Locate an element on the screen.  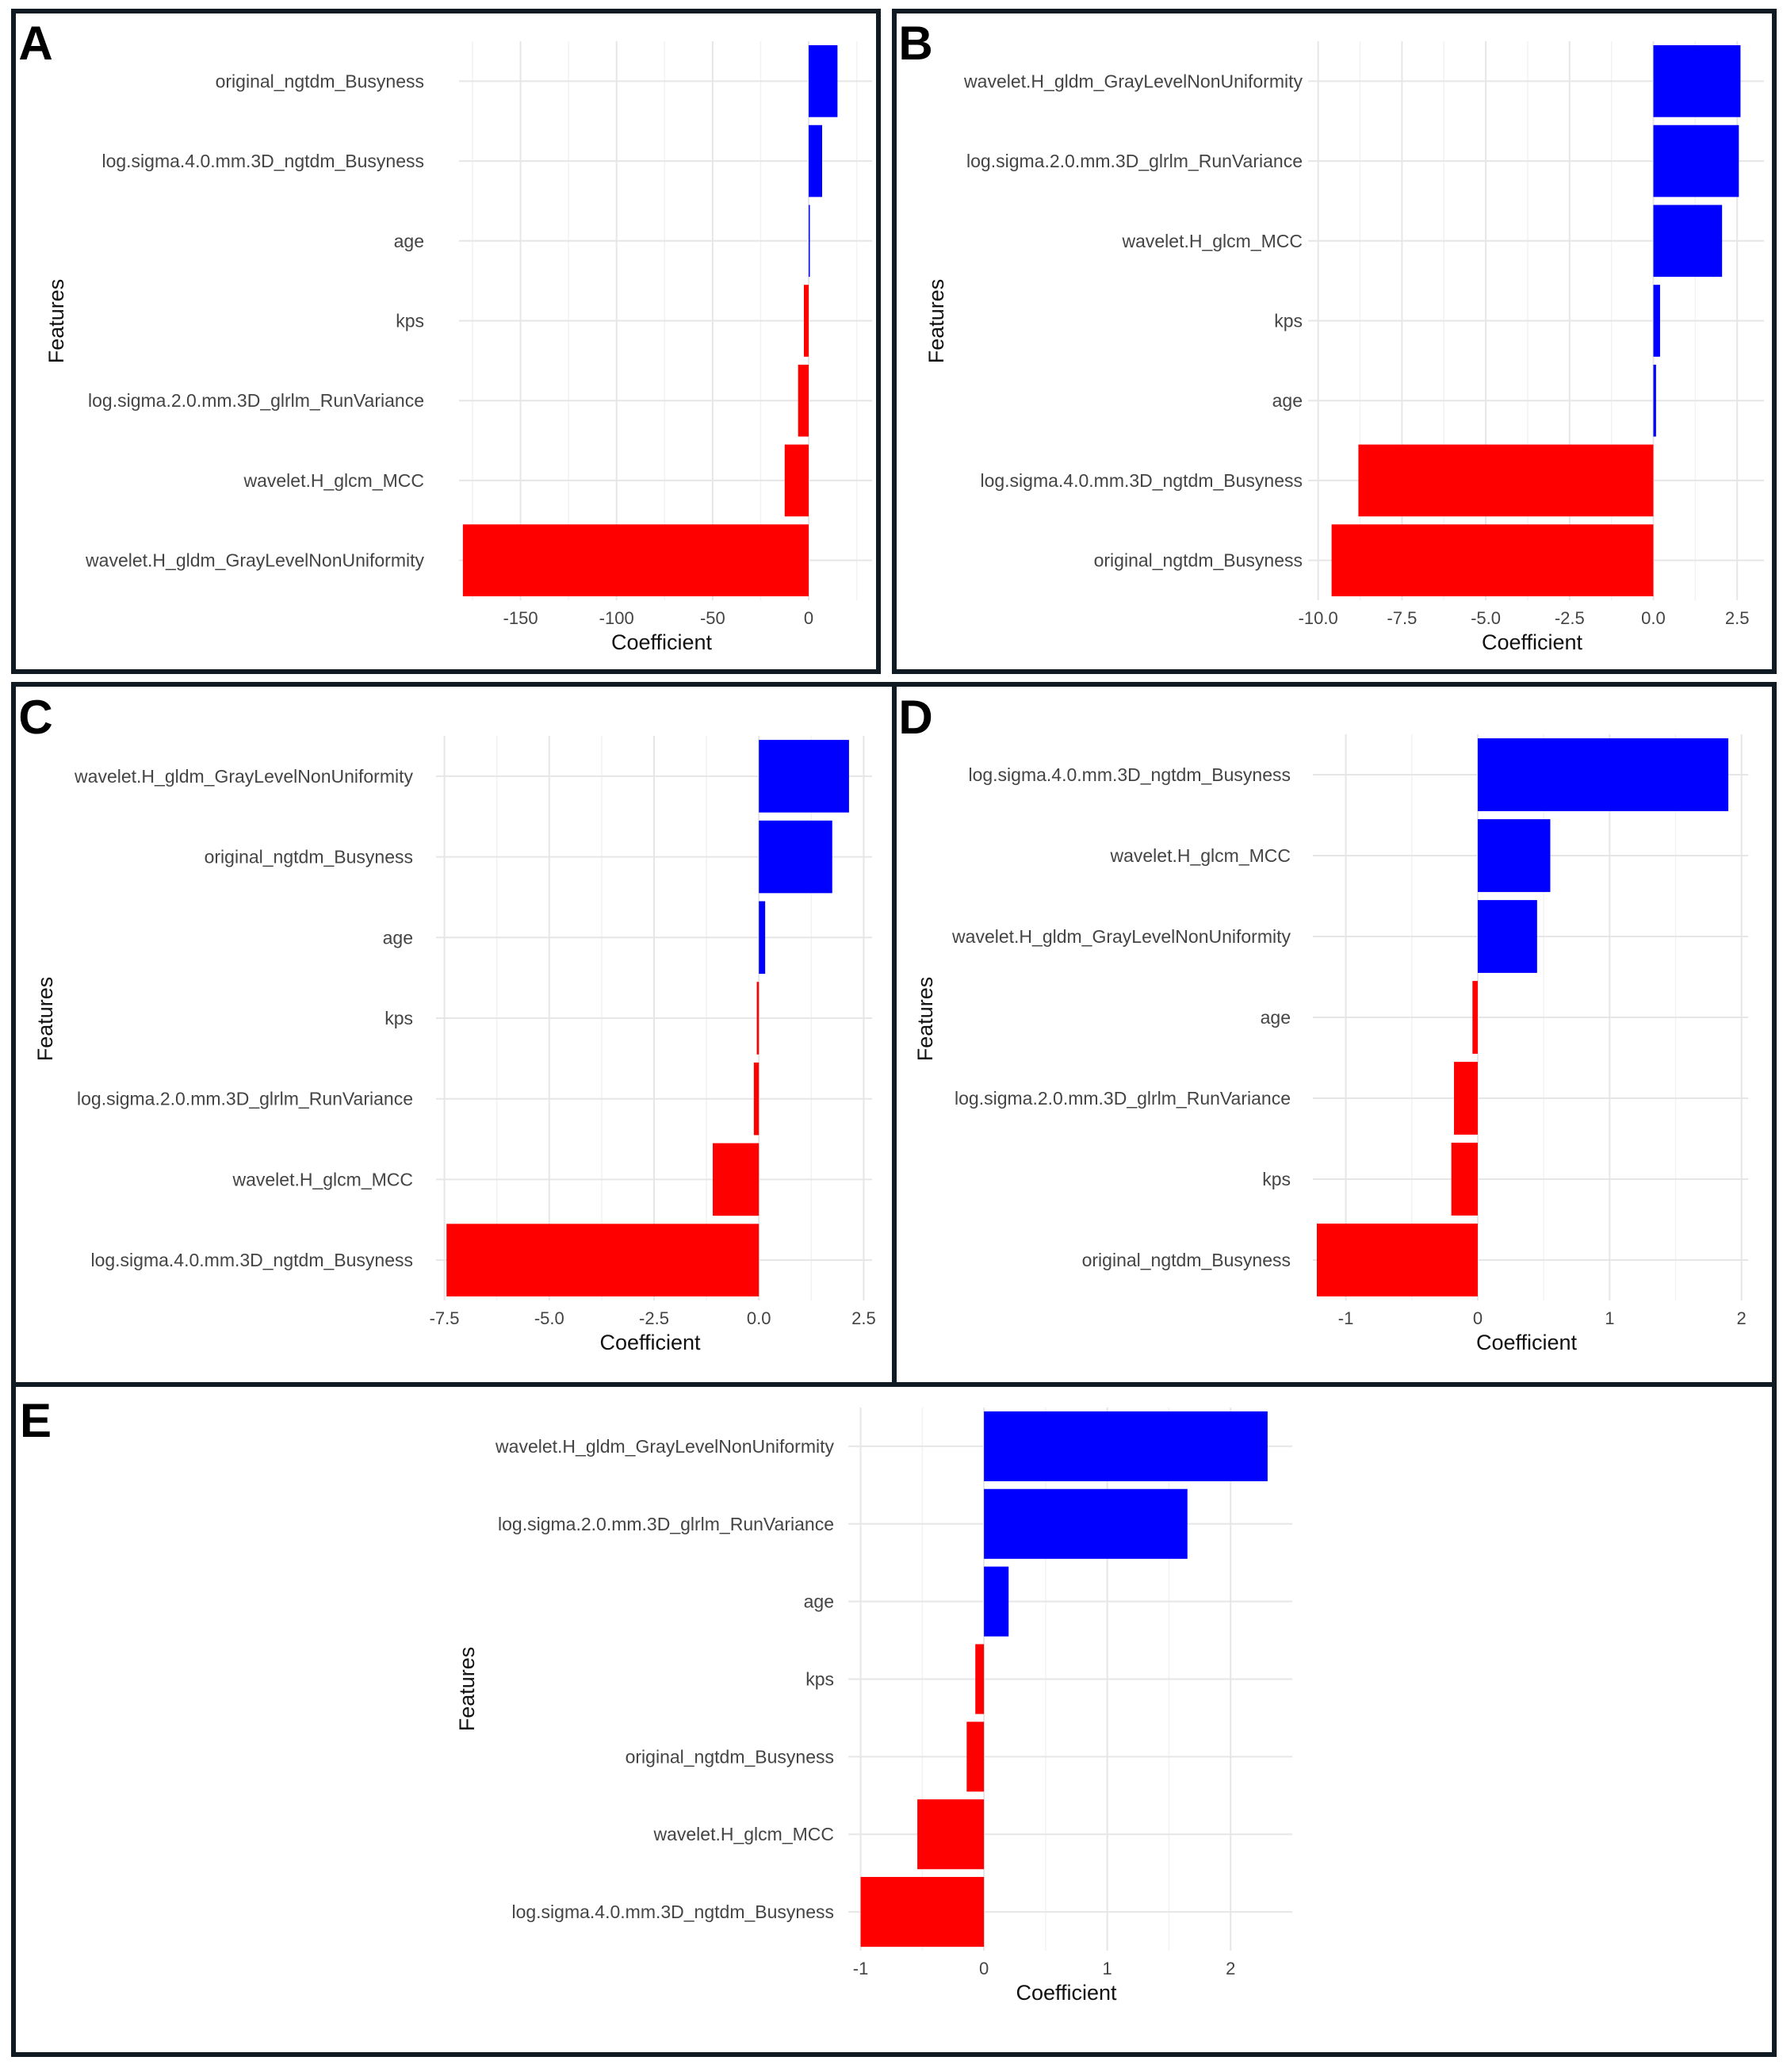
tick-label: -7.5 is located at coordinates (1402, 618).